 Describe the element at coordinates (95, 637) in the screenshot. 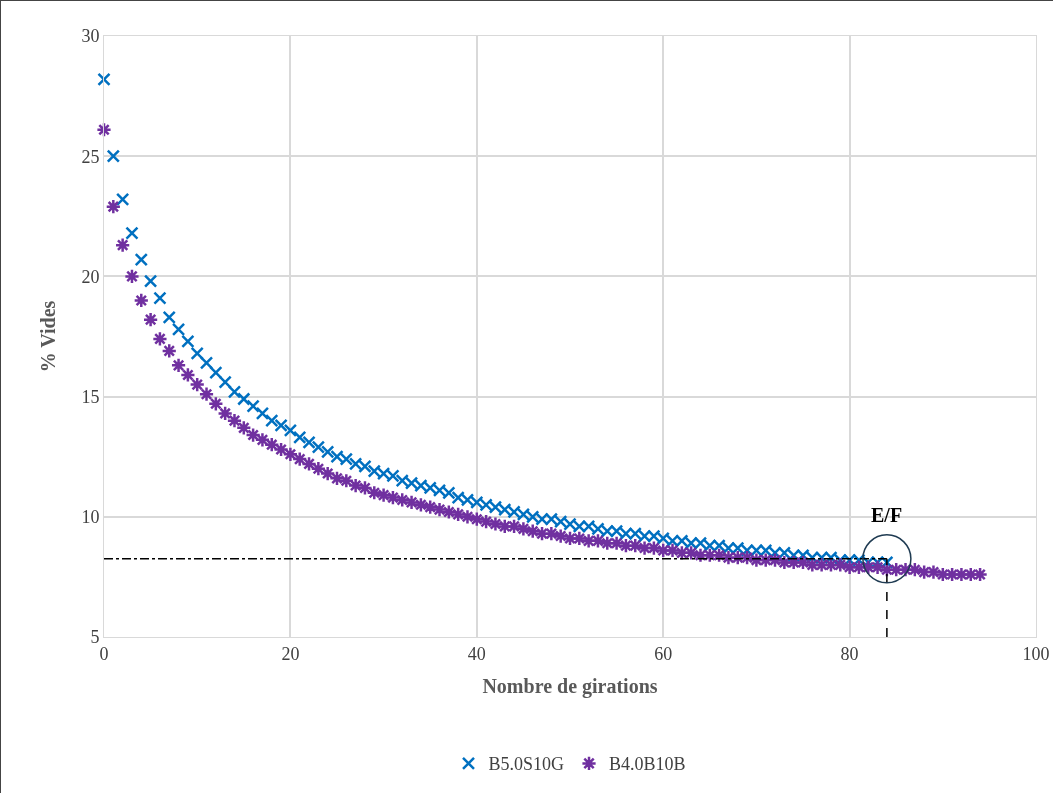

I see `y-tick-label: 5` at that location.